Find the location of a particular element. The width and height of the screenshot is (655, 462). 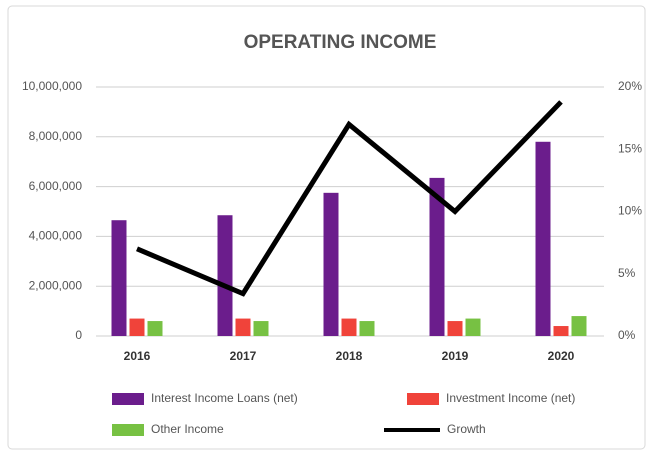

x-tick-label: 2019 is located at coordinates (455, 356).